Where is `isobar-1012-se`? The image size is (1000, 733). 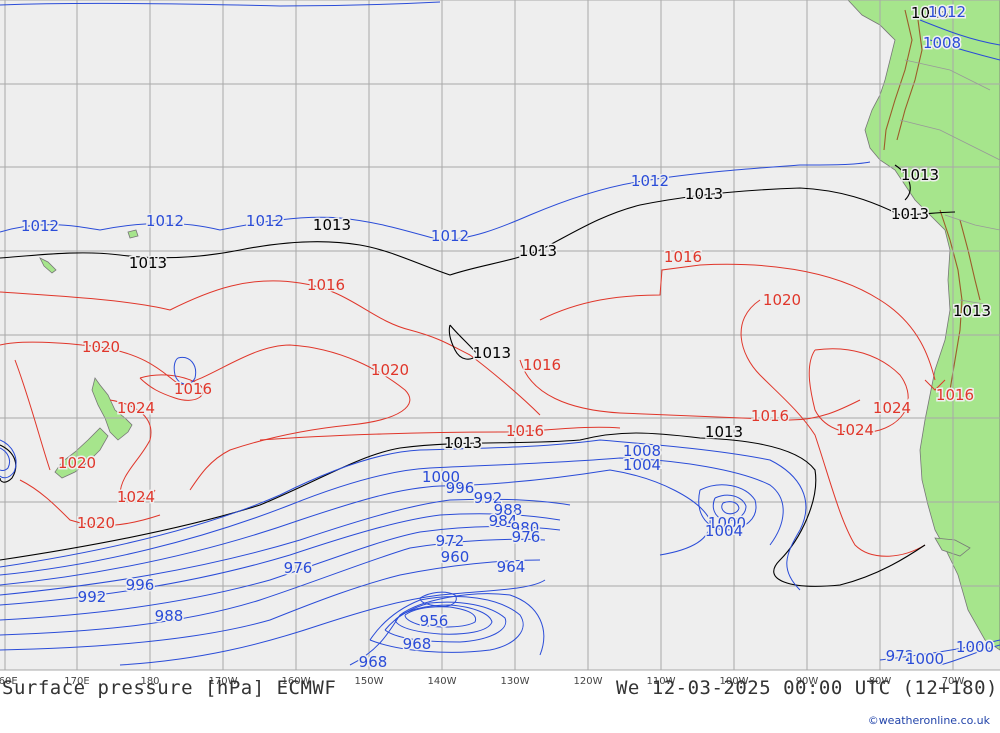 isobar-1012-se is located at coordinates (939, 650).